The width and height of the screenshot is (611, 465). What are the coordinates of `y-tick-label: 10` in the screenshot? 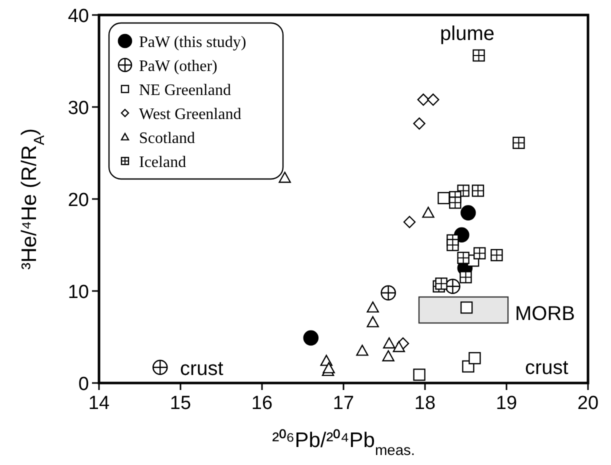 It's located at (78, 292).